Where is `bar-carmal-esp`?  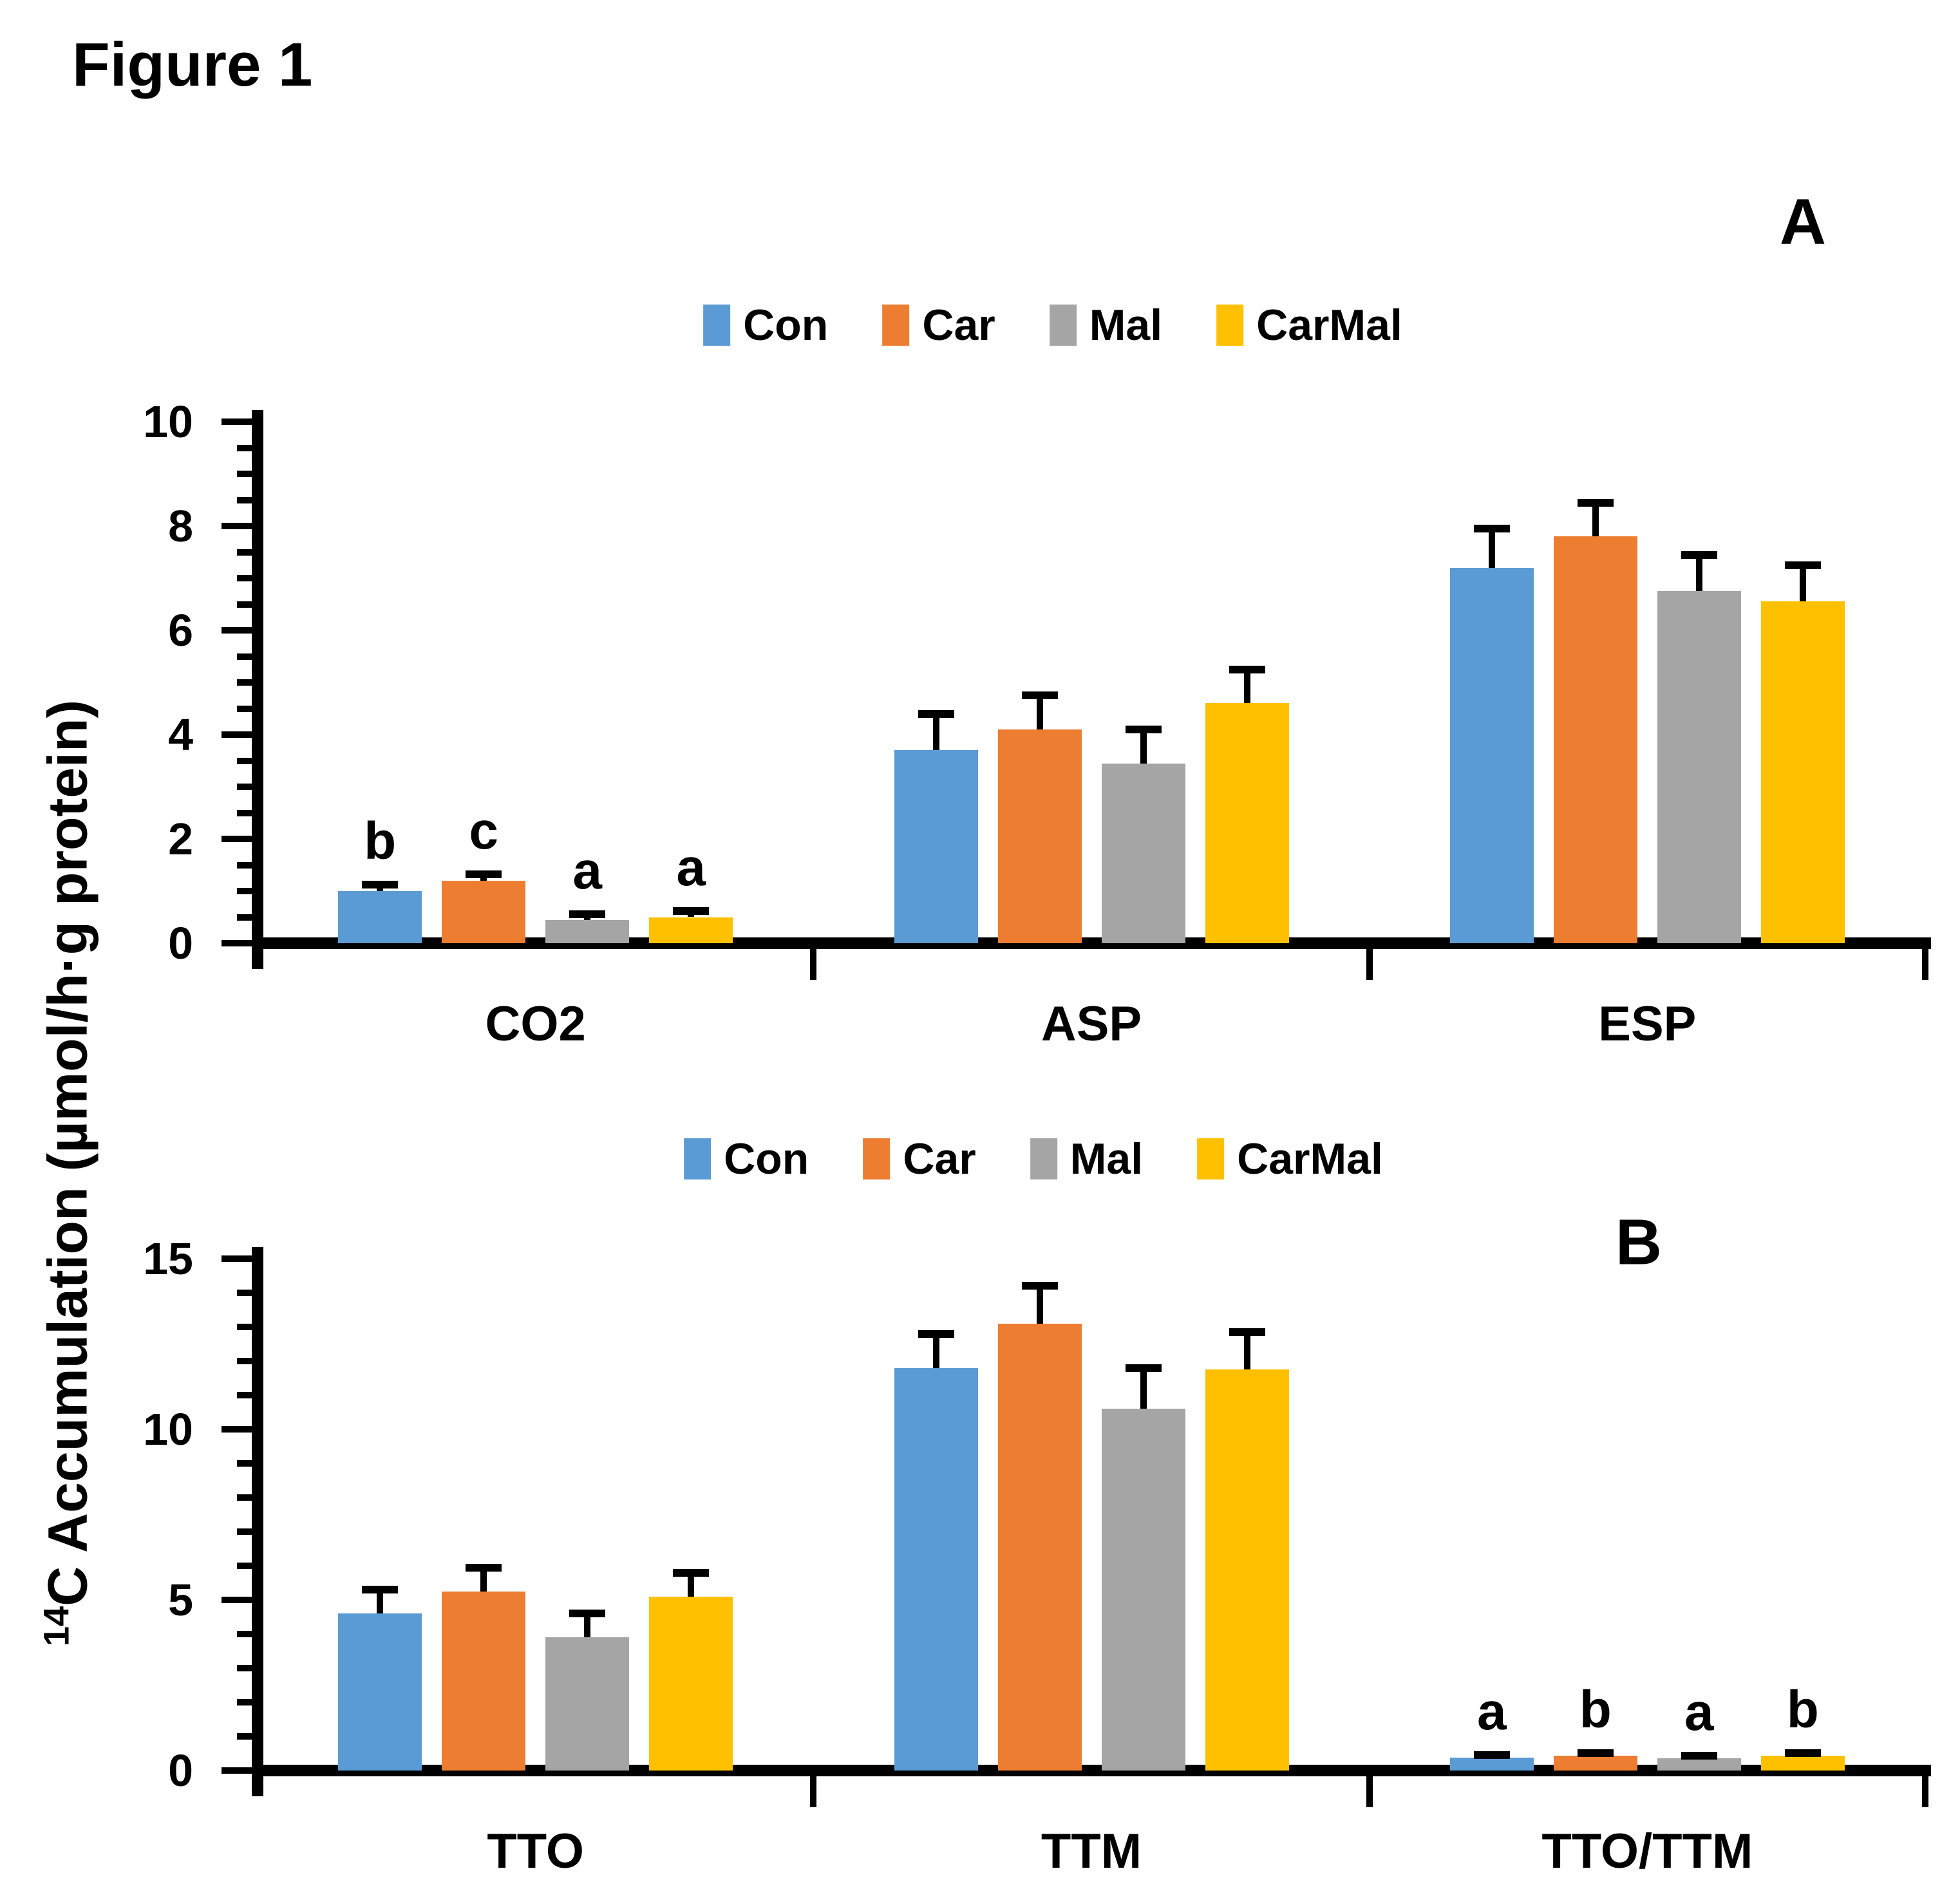
bar-carmal-esp is located at coordinates (1802, 772).